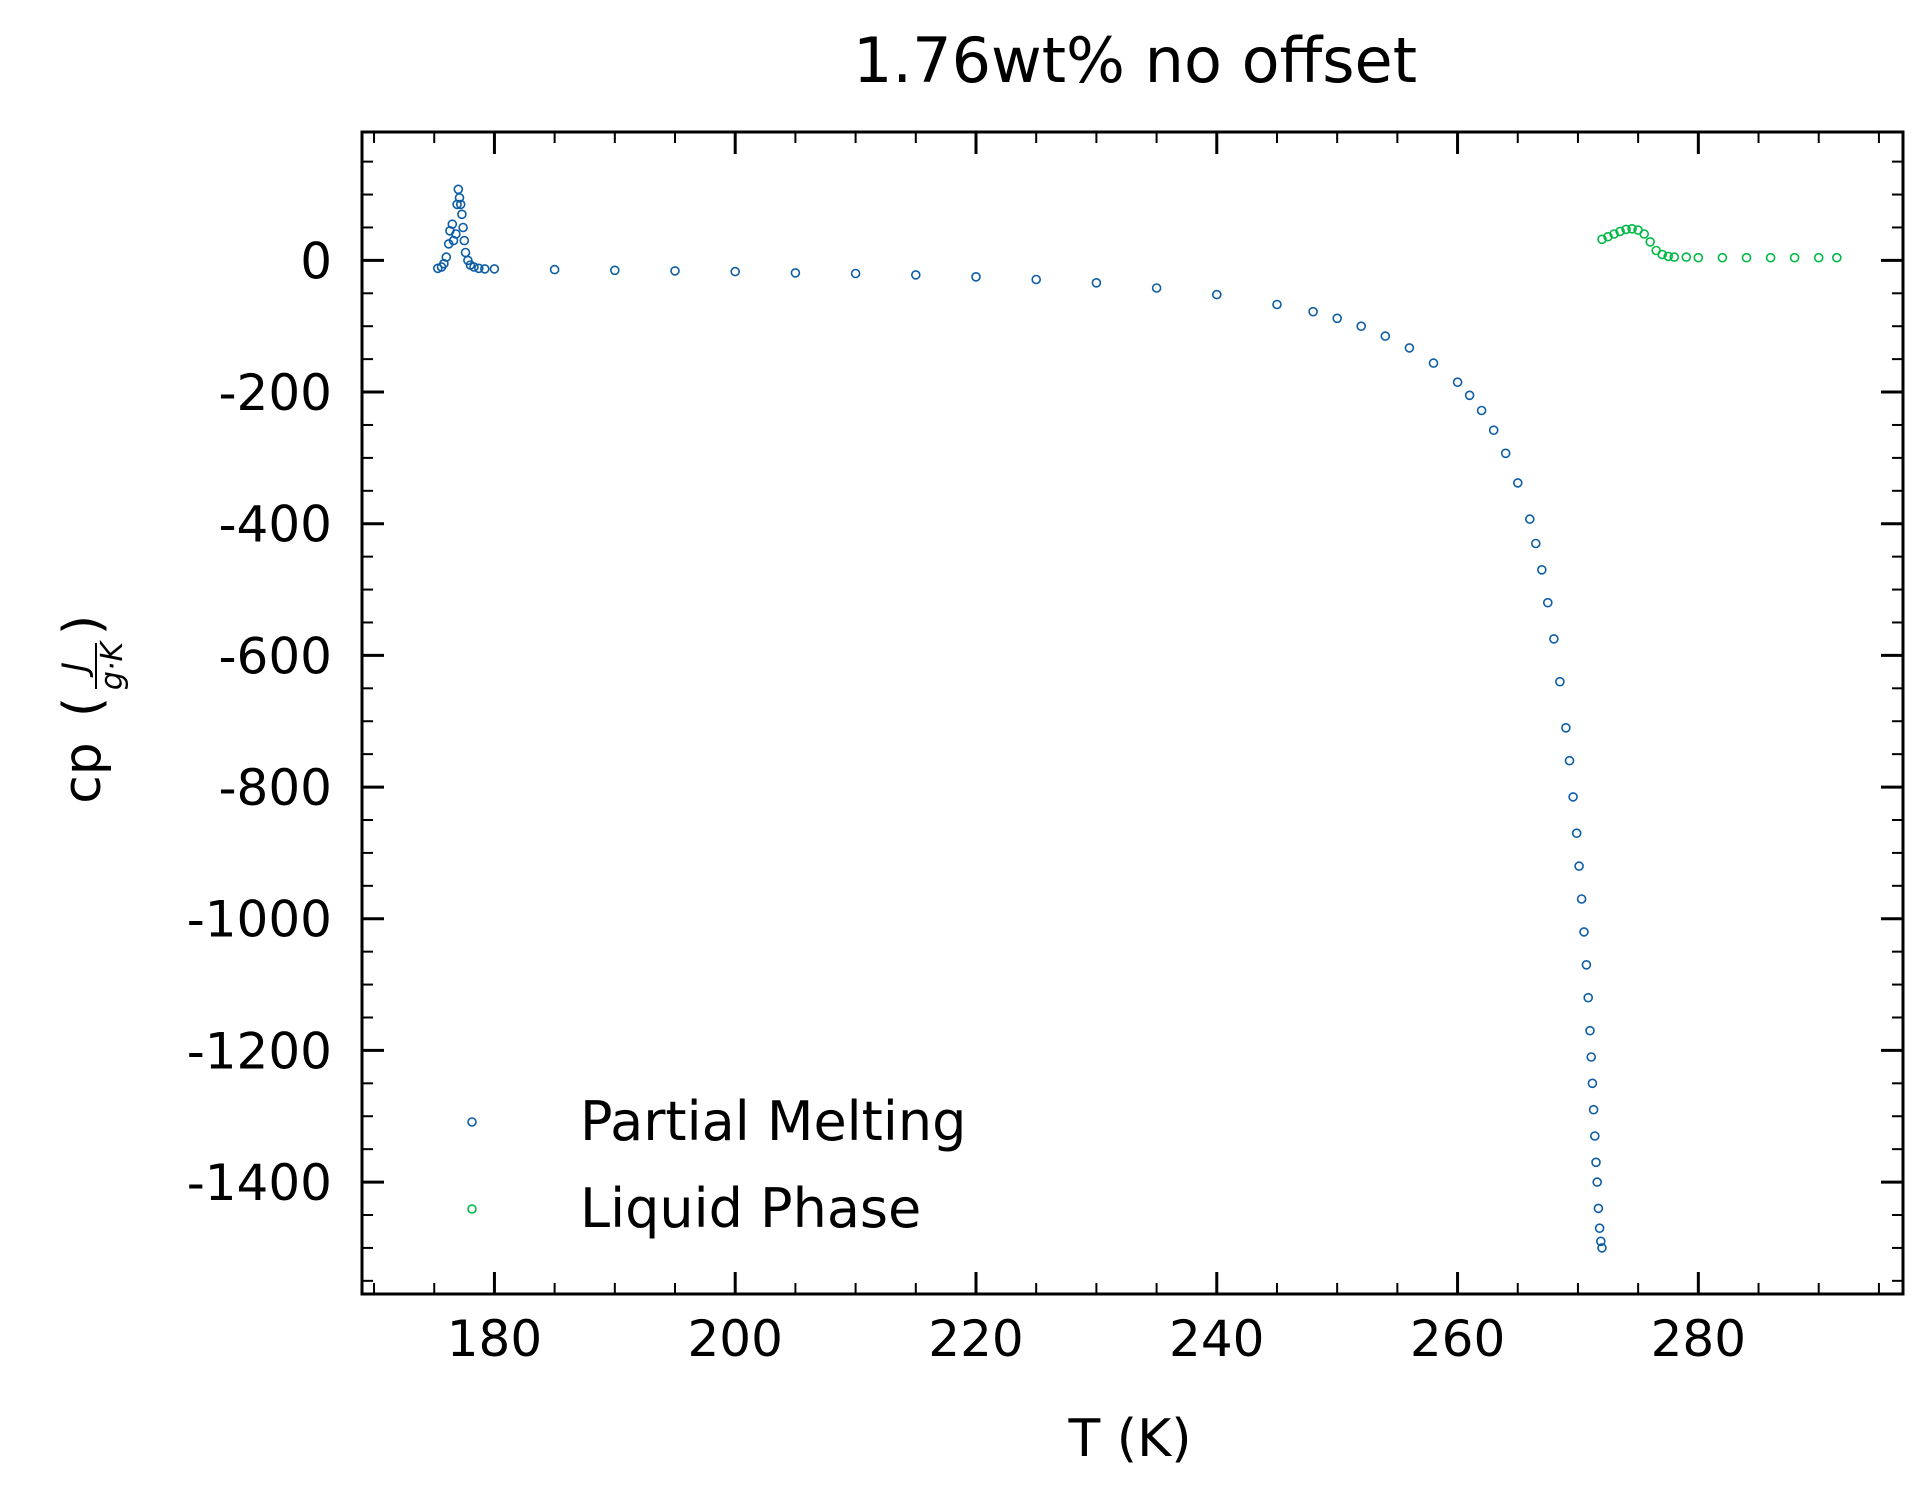 This screenshot has width=1925, height=1494. What do you see at coordinates (112, 665) in the screenshot?
I see `y-axis-label-denominator: g·K` at bounding box center [112, 665].